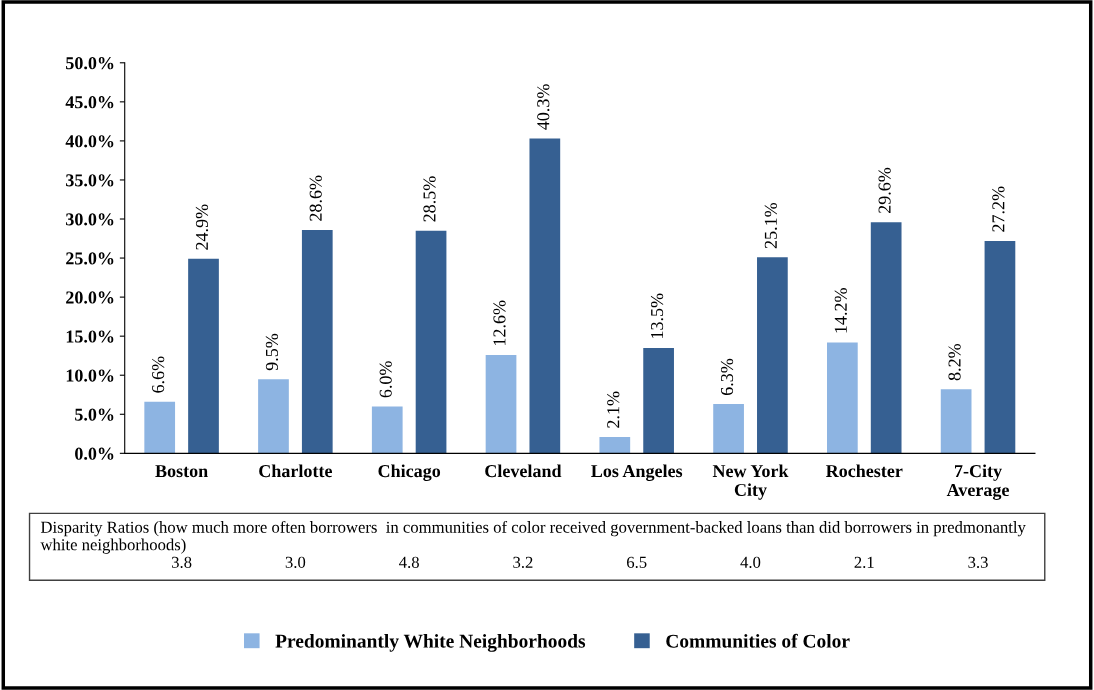 This screenshot has width=1094, height=690. I want to click on text: 6.5, so click(637, 562).